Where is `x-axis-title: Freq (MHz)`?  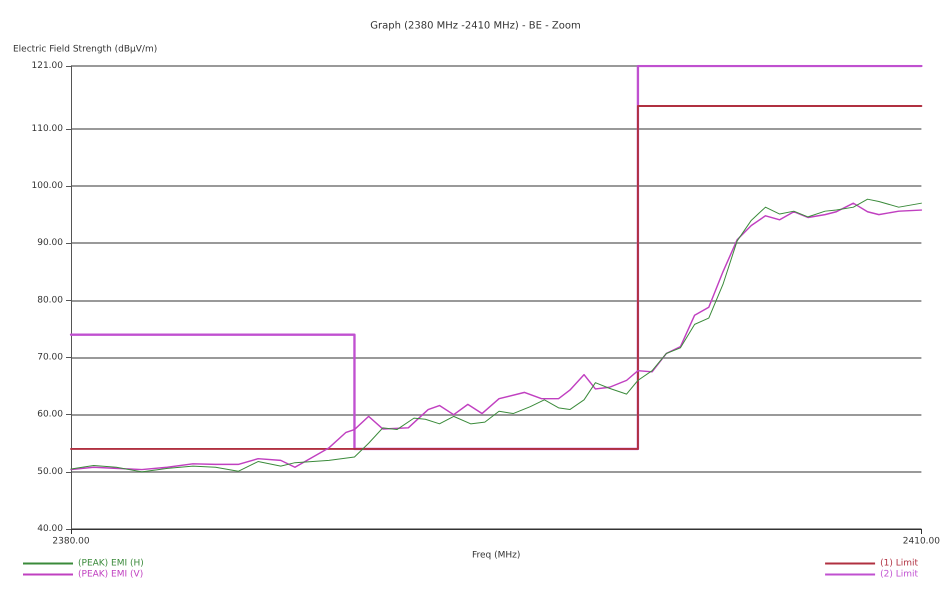 x-axis-title: Freq (MHz) is located at coordinates (496, 555).